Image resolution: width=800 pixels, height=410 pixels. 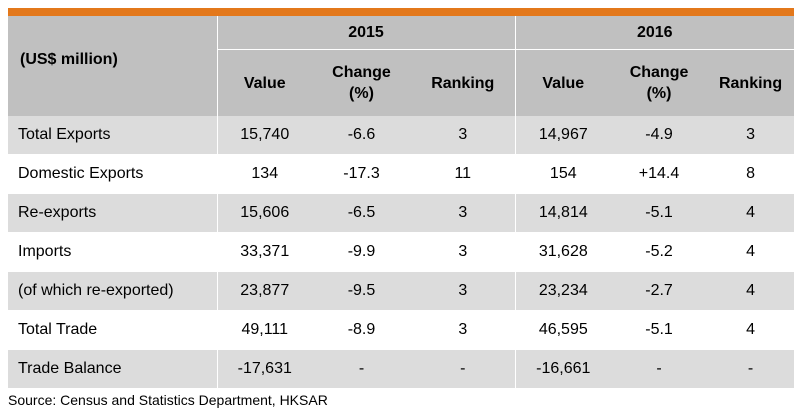 What do you see at coordinates (659, 291) in the screenshot?
I see `change-2016: -2.7` at bounding box center [659, 291].